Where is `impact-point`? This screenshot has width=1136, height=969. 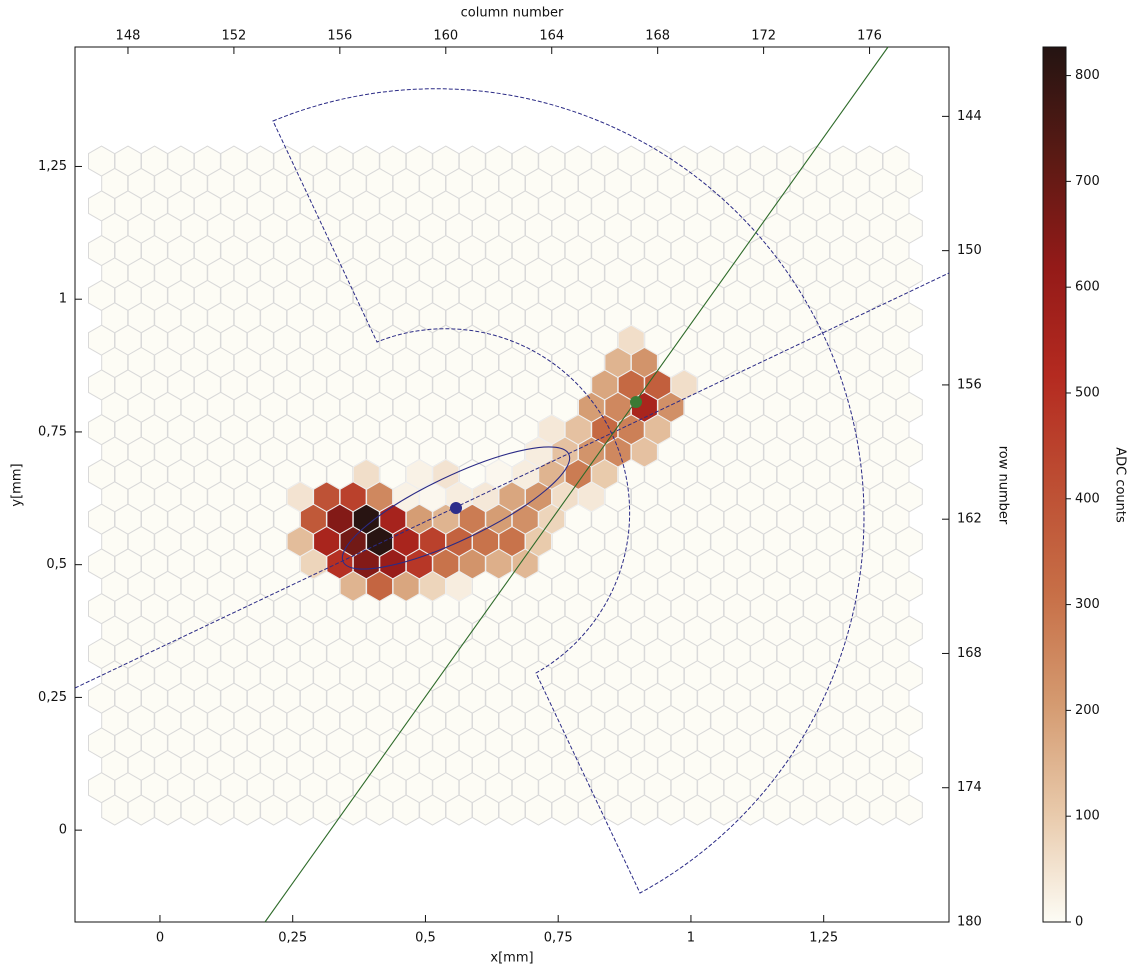
impact-point is located at coordinates (636, 402).